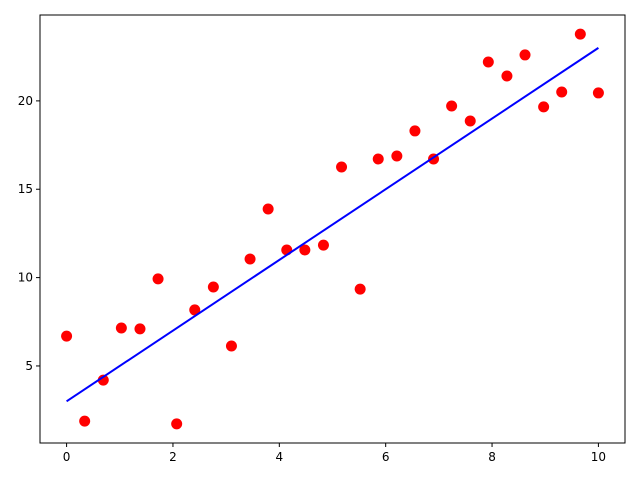 The image size is (640, 480). Describe the element at coordinates (67, 457) in the screenshot. I see `x-tick-label: 0` at that location.